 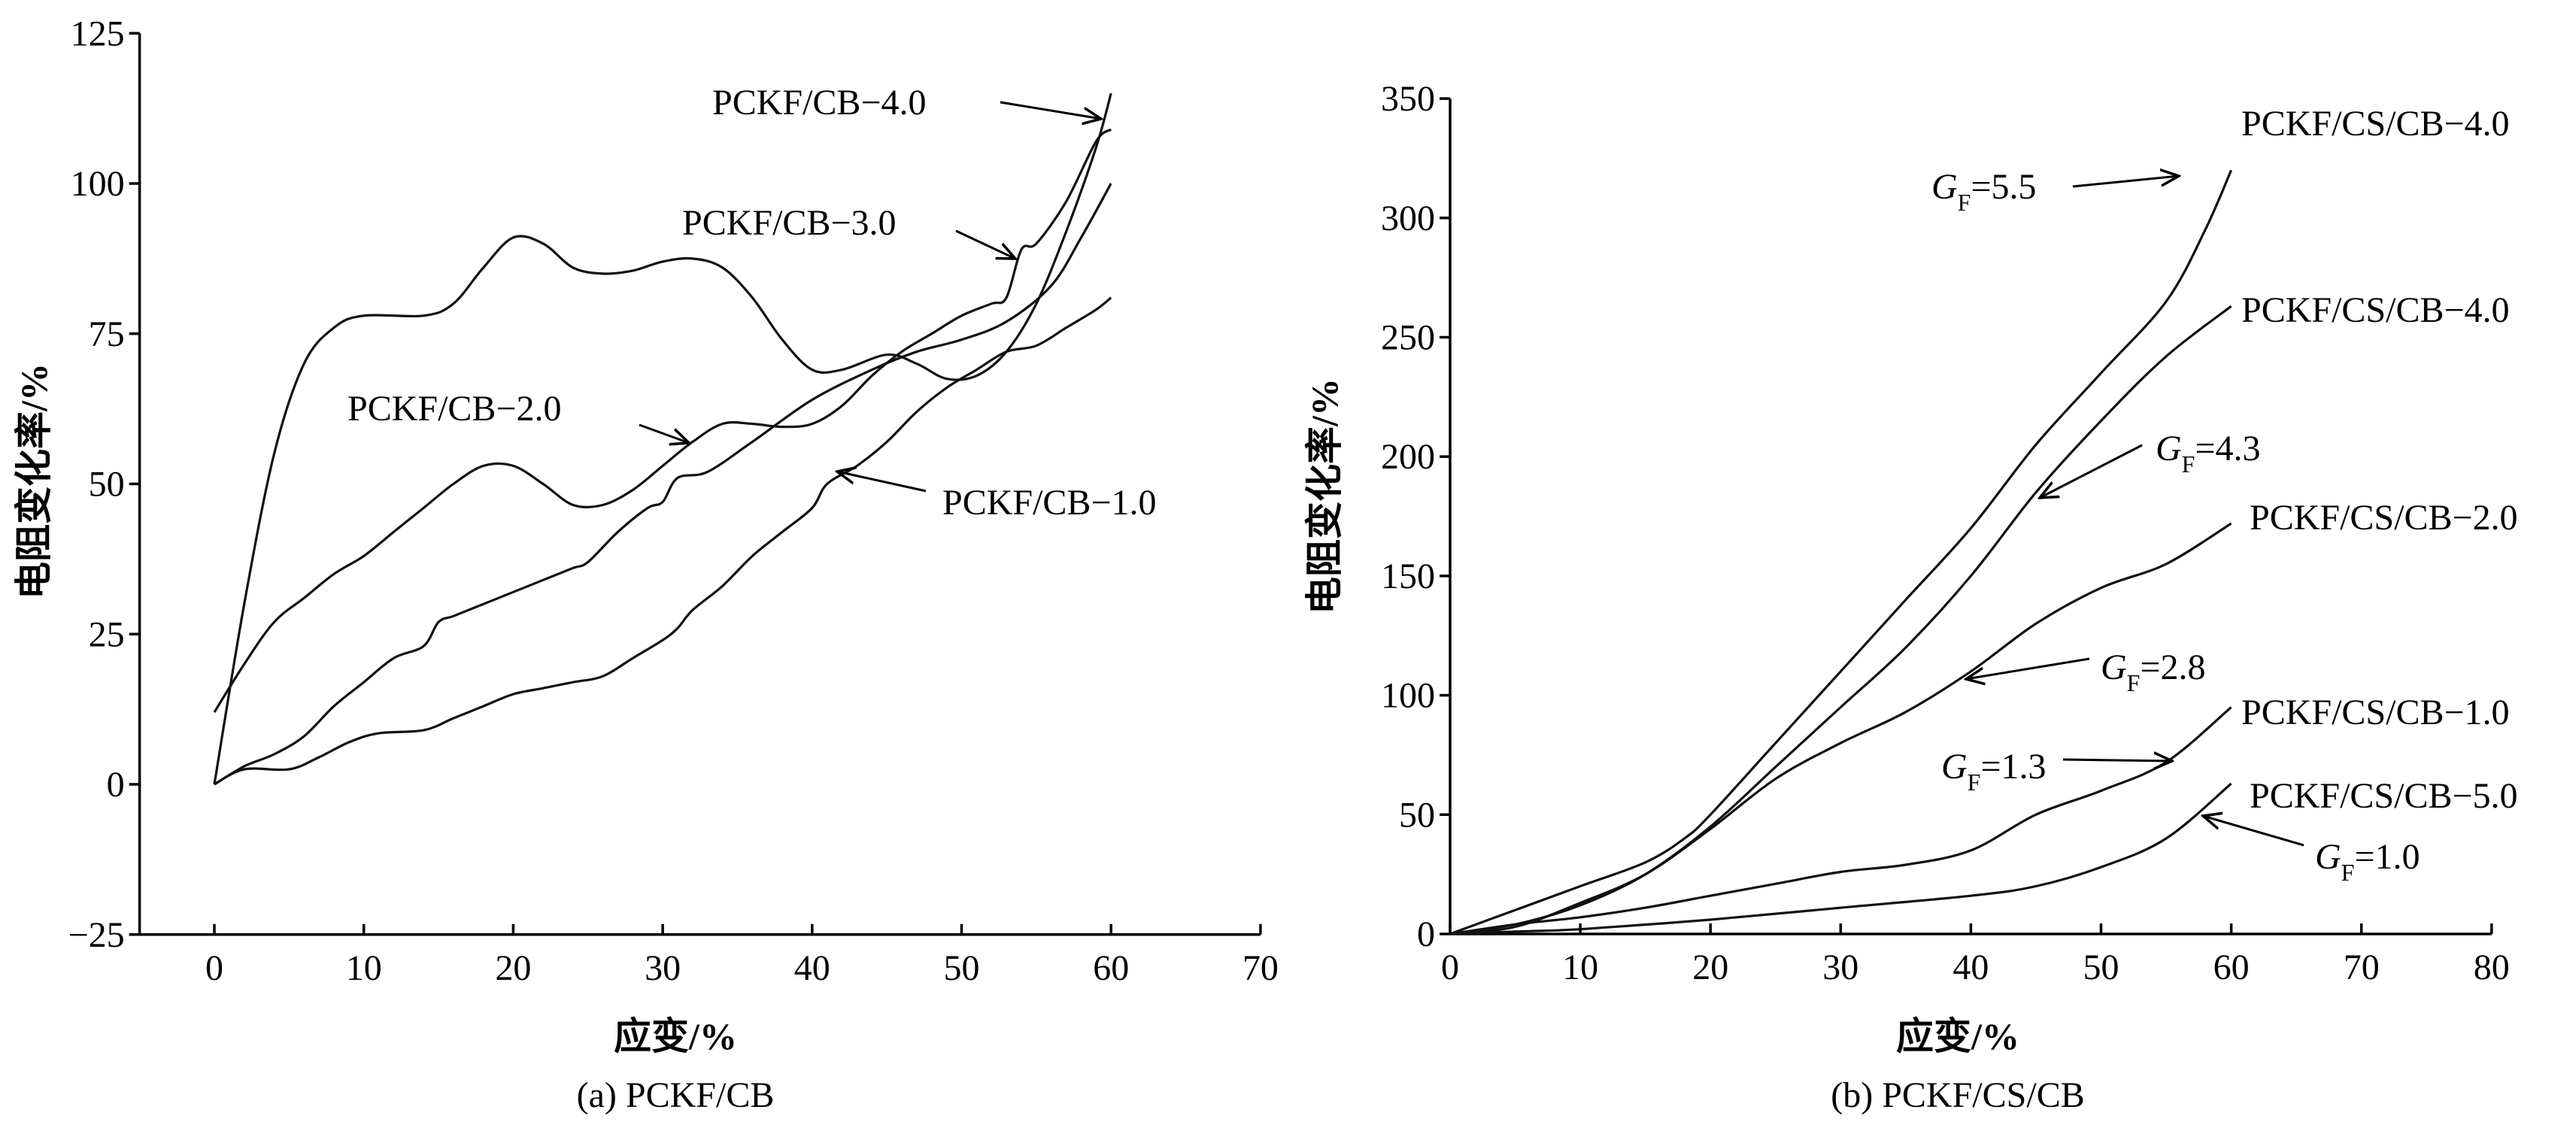 What do you see at coordinates (2384, 518) in the screenshot?
I see `chart-b-annotation-label: PCKF/CS/CB−2.0` at bounding box center [2384, 518].